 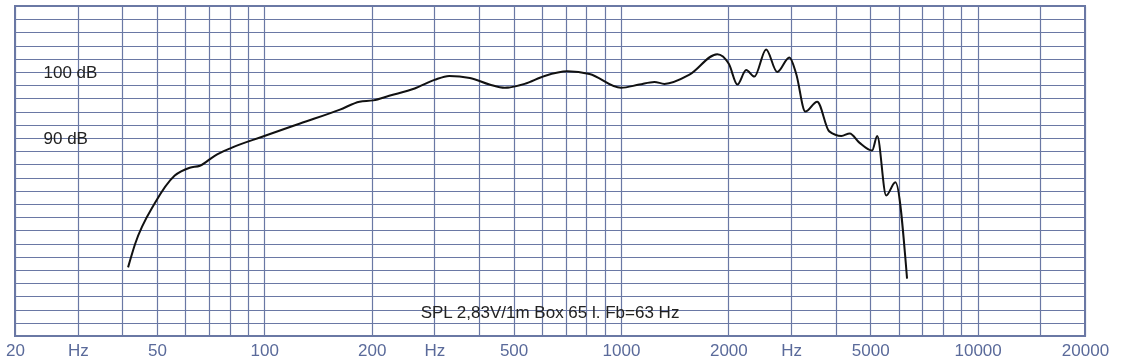 I want to click on x-tick-label: 100, so click(x=264, y=350).